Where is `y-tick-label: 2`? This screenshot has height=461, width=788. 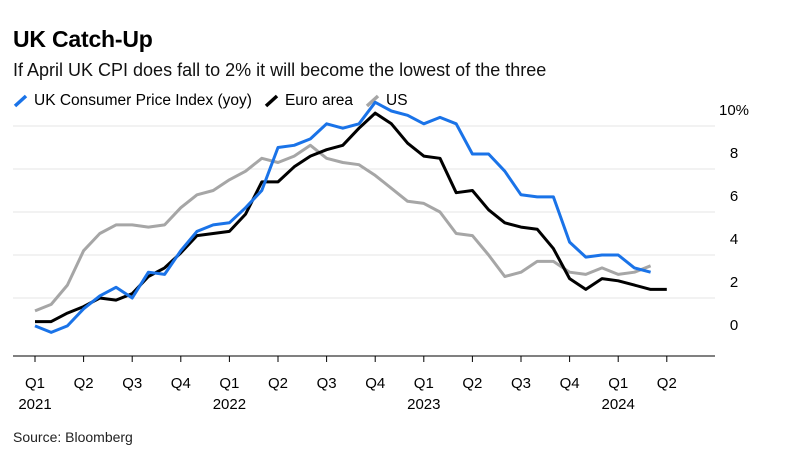 y-tick-label: 2 is located at coordinates (734, 282).